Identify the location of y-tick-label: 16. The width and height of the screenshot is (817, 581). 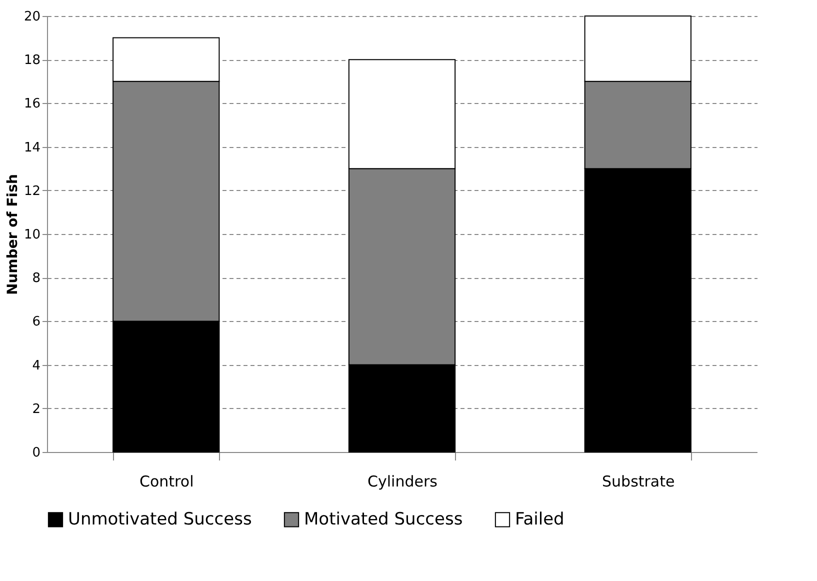
(32, 104).